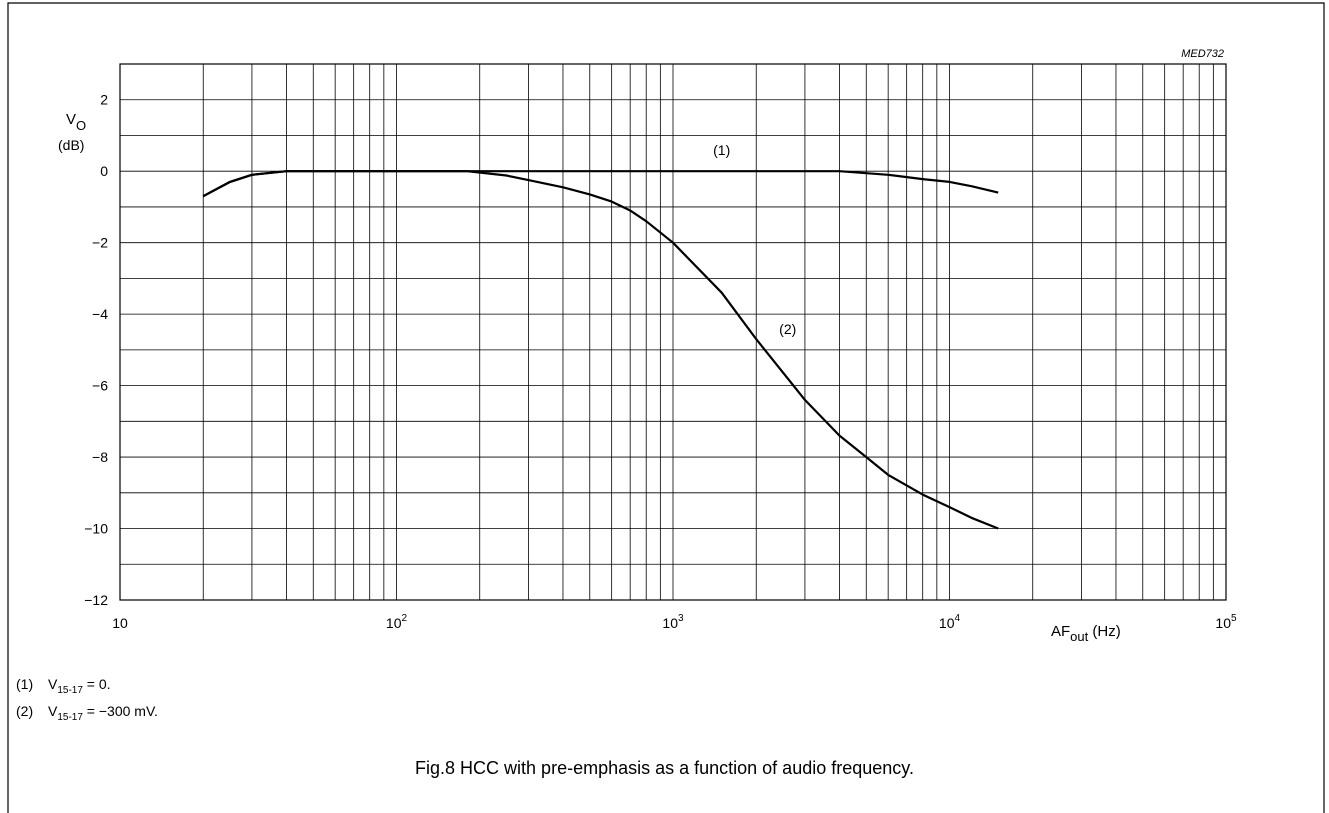 Image resolution: width=1329 pixels, height=813 pixels. What do you see at coordinates (397, 622) in the screenshot?
I see `x-tick-label: 10²` at bounding box center [397, 622].